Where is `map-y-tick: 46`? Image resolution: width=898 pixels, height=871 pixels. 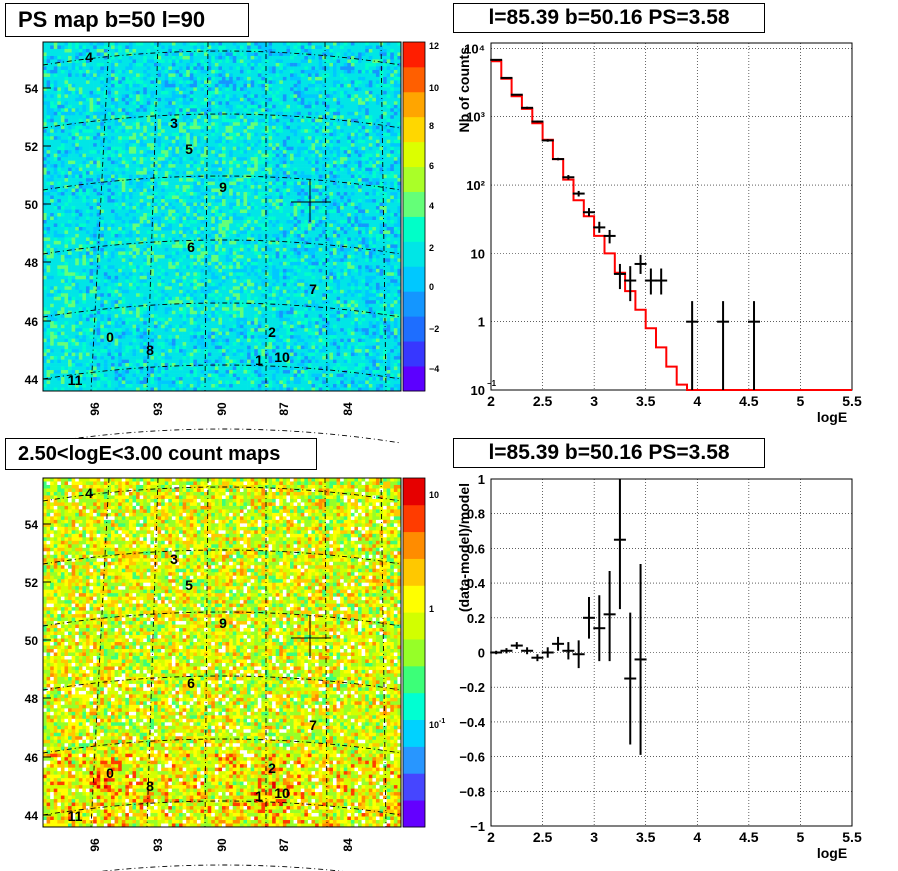
map-y-tick: 46 is located at coordinates (32, 322).